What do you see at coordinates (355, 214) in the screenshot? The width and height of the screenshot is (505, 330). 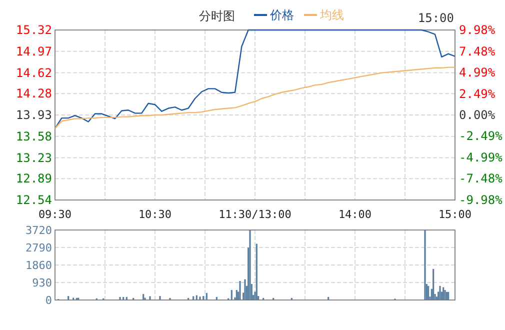 I see `x-tick-label: 14:00` at bounding box center [355, 214].